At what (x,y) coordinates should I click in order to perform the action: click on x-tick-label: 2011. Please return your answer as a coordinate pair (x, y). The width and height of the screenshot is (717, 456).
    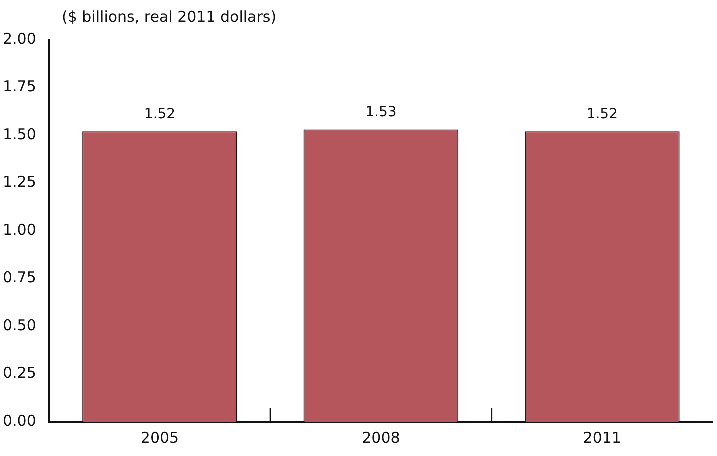
    Looking at the image, I should click on (602, 437).